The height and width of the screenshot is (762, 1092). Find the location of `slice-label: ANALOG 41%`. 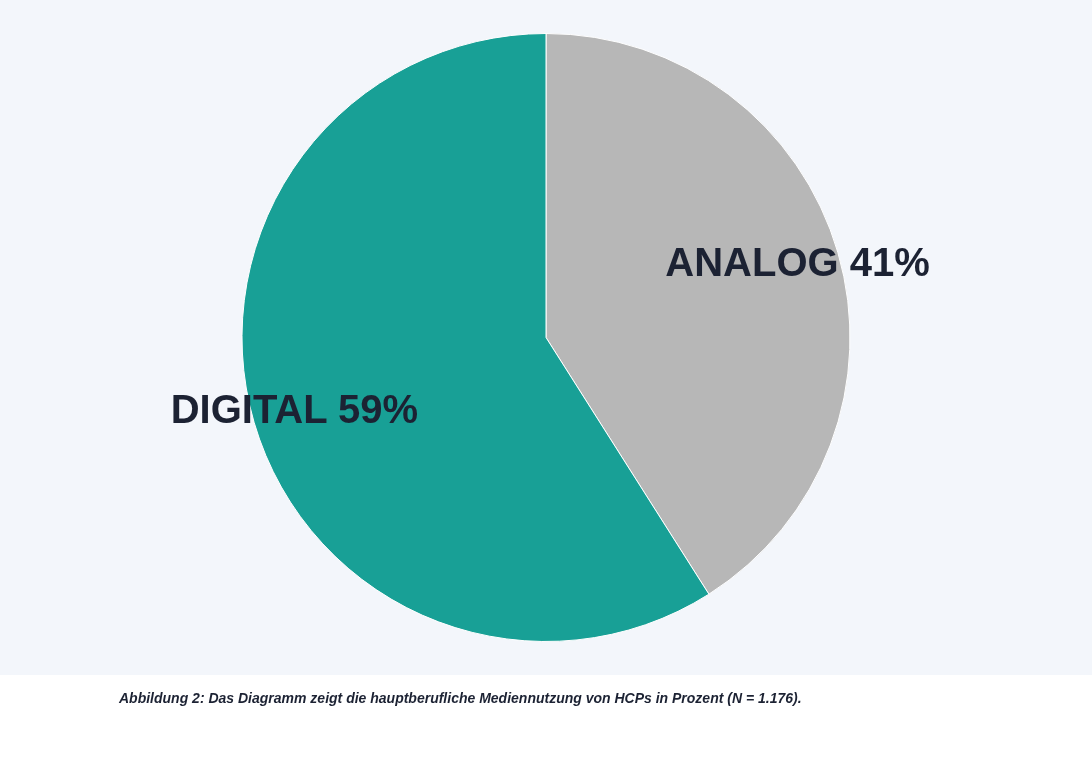

slice-label: ANALOG 41% is located at coordinates (797, 262).